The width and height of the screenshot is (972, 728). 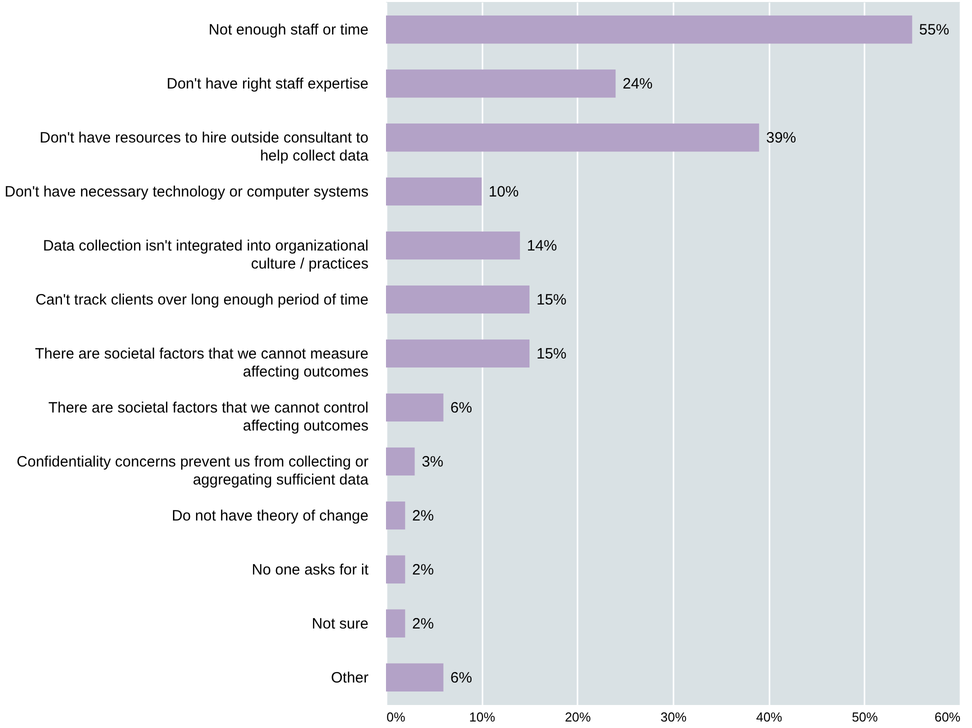 I want to click on y-tick-label: Don't have necessary technology or computer systems, so click(x=186, y=192).